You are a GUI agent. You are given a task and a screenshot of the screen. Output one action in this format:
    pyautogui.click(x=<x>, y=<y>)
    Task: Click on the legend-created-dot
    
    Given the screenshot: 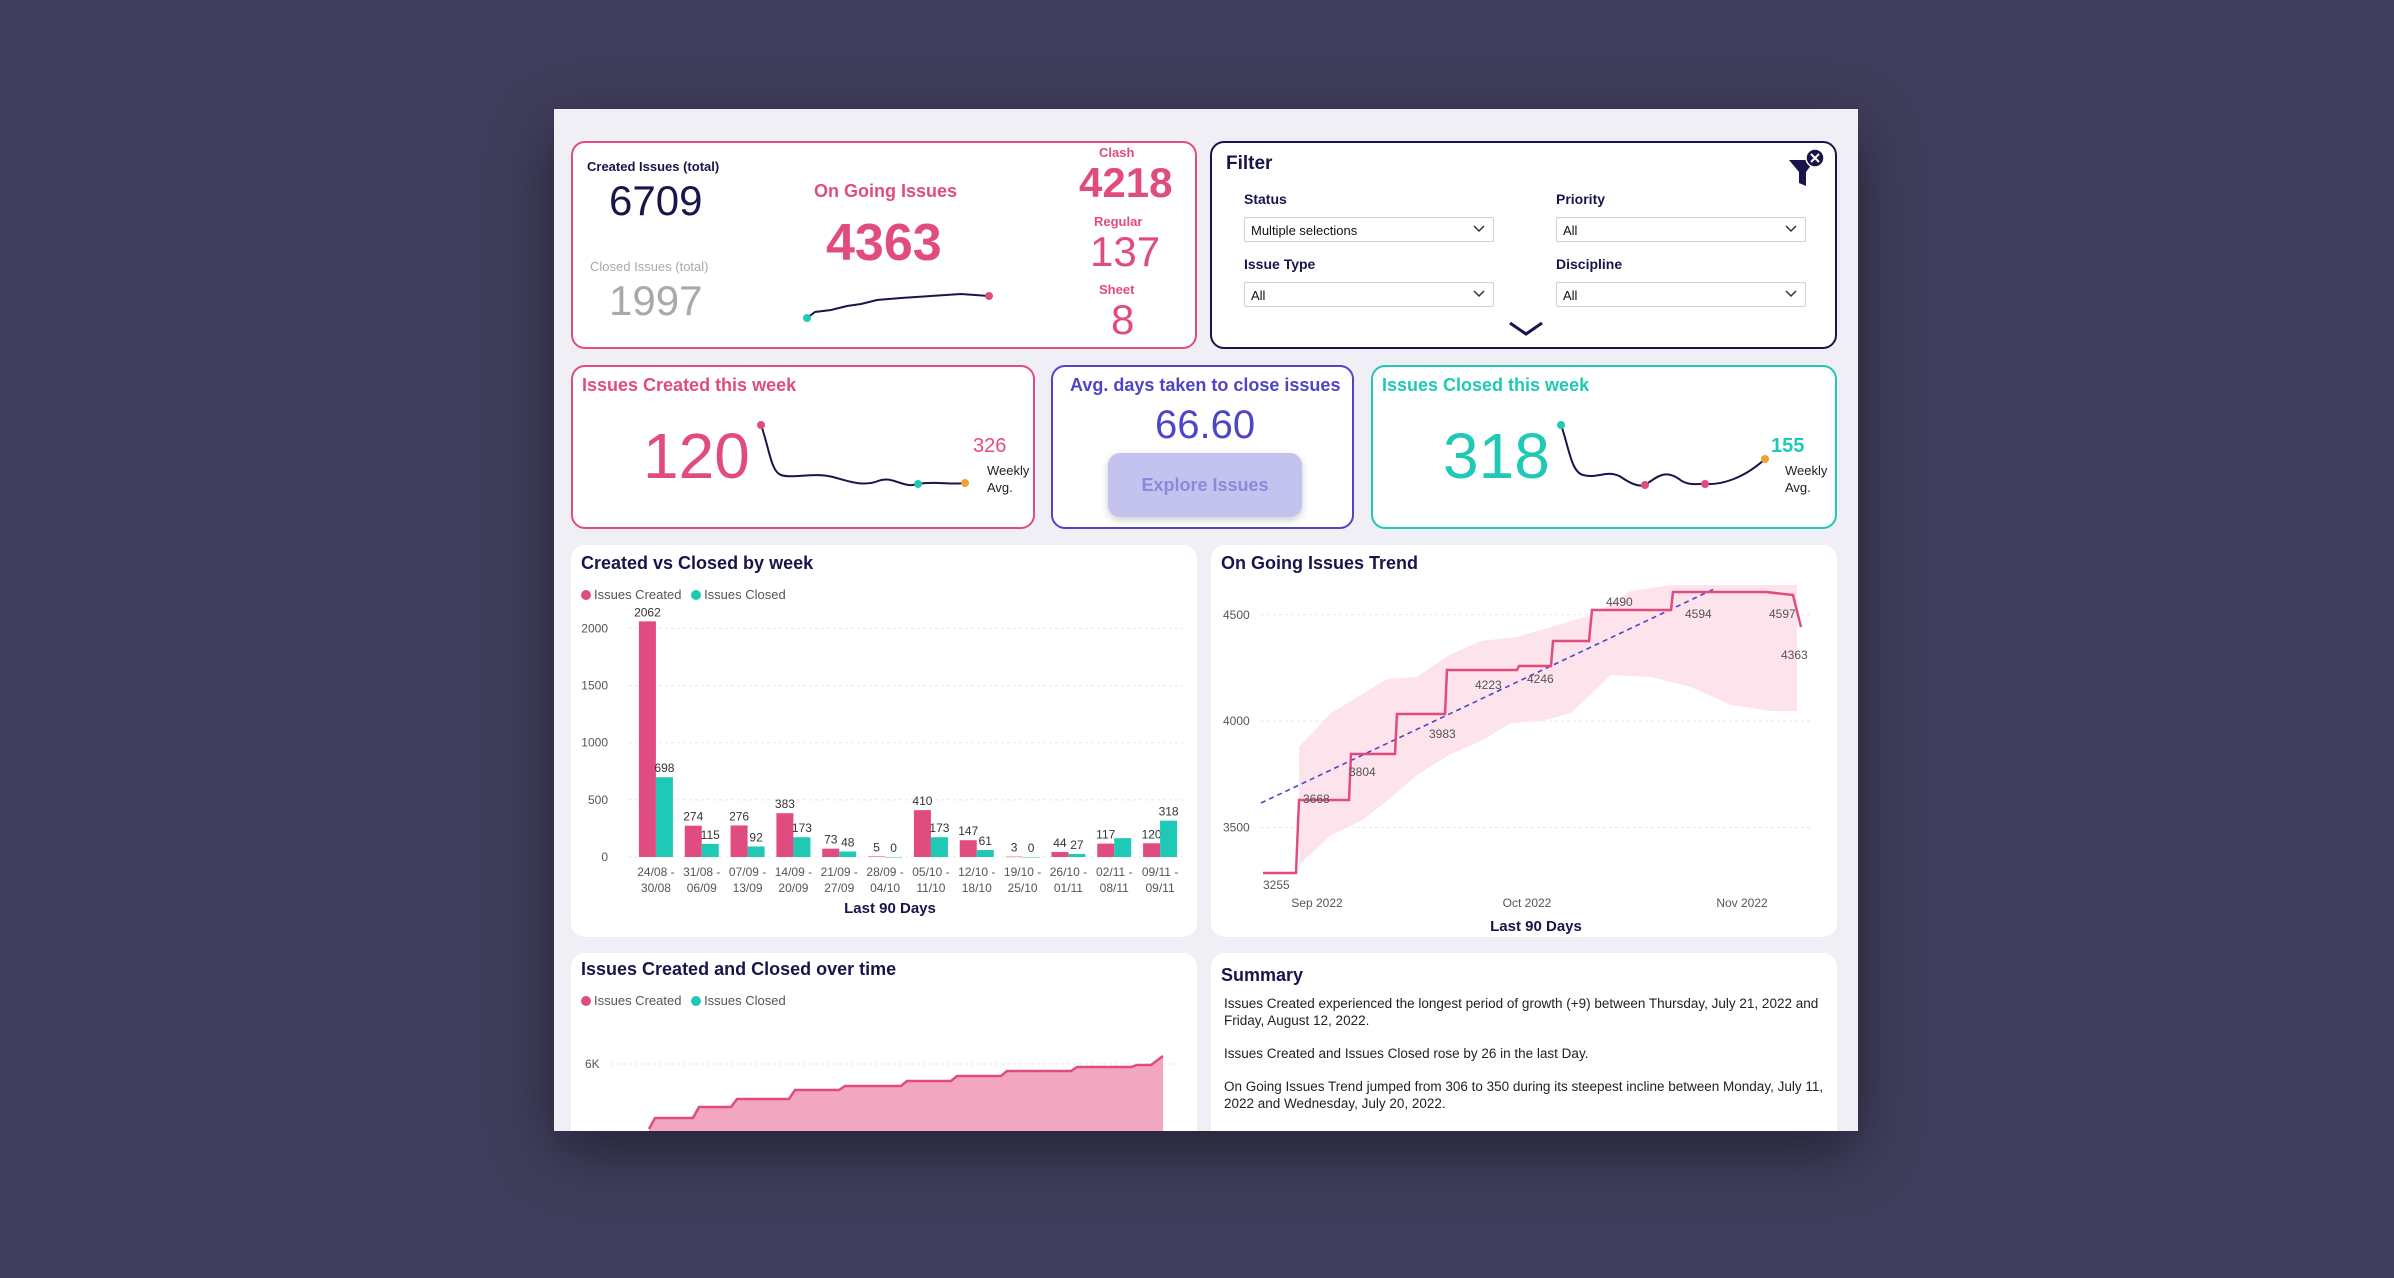 What is the action you would take?
    pyautogui.click(x=586, y=595)
    